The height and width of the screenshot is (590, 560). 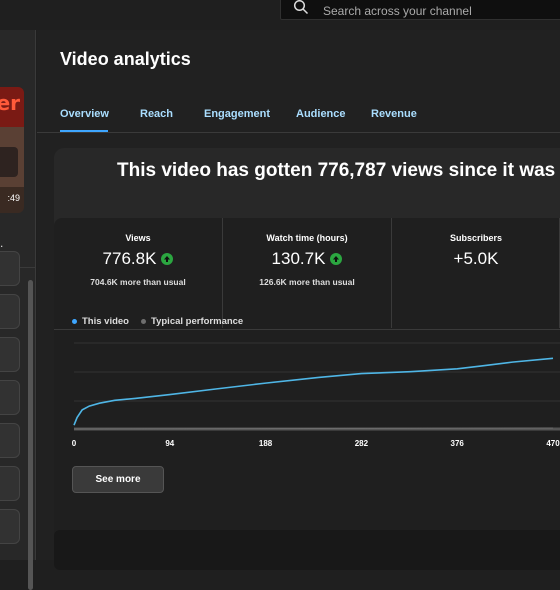 I want to click on search-icon, so click(x=301, y=7).